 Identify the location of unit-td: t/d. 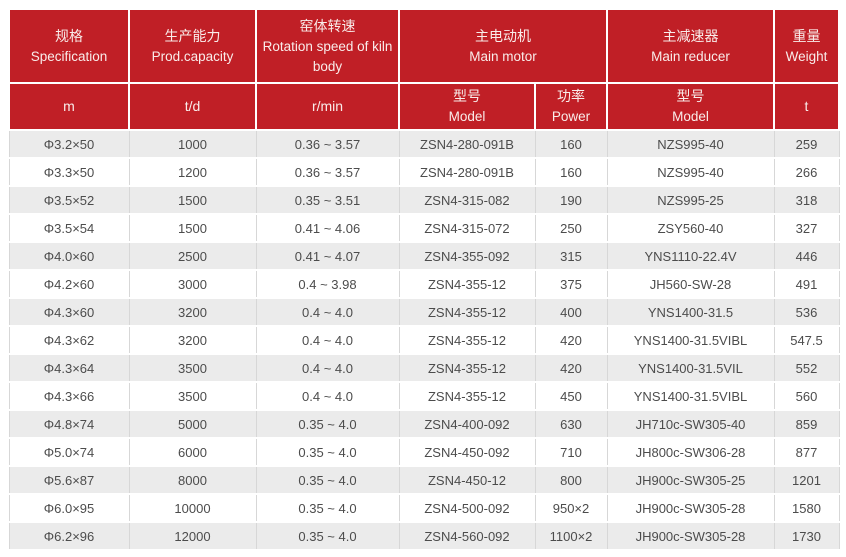
(192, 106).